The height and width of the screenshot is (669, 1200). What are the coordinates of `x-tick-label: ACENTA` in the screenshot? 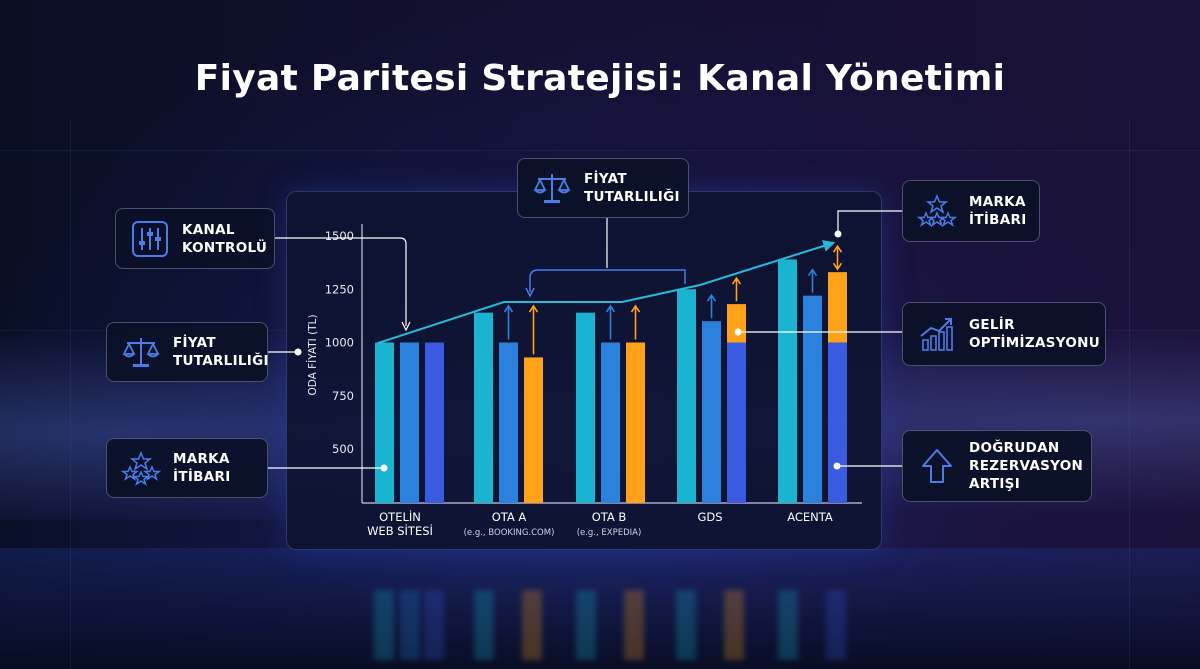 It's located at (810, 517).